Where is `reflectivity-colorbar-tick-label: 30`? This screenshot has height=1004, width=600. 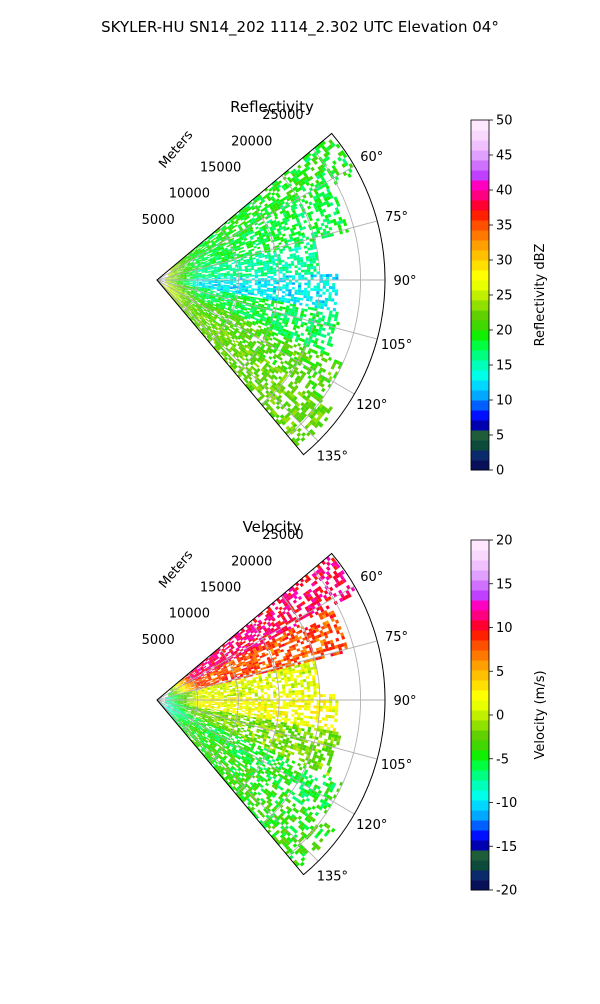 reflectivity-colorbar-tick-label: 30 is located at coordinates (504, 261).